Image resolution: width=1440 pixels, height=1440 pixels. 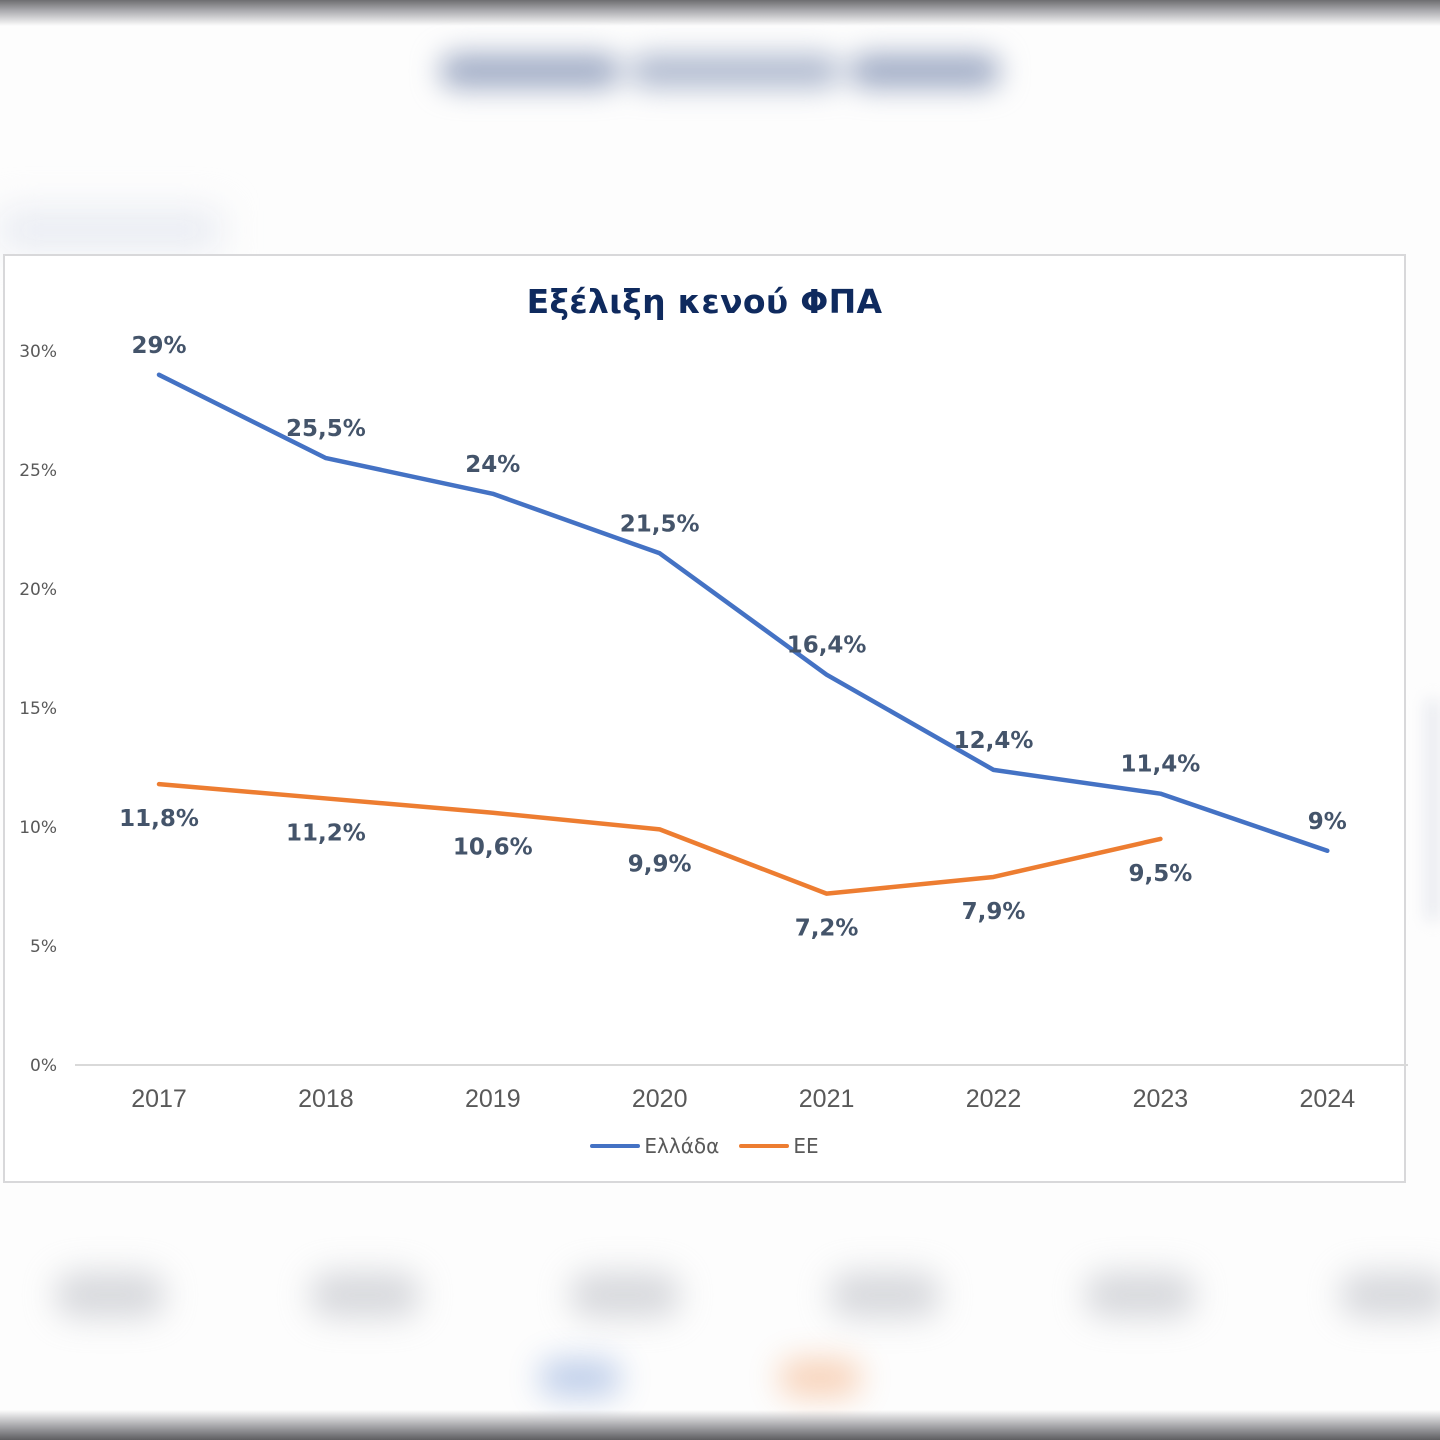 What do you see at coordinates (1433, 810) in the screenshot?
I see `blurred-edge-right` at bounding box center [1433, 810].